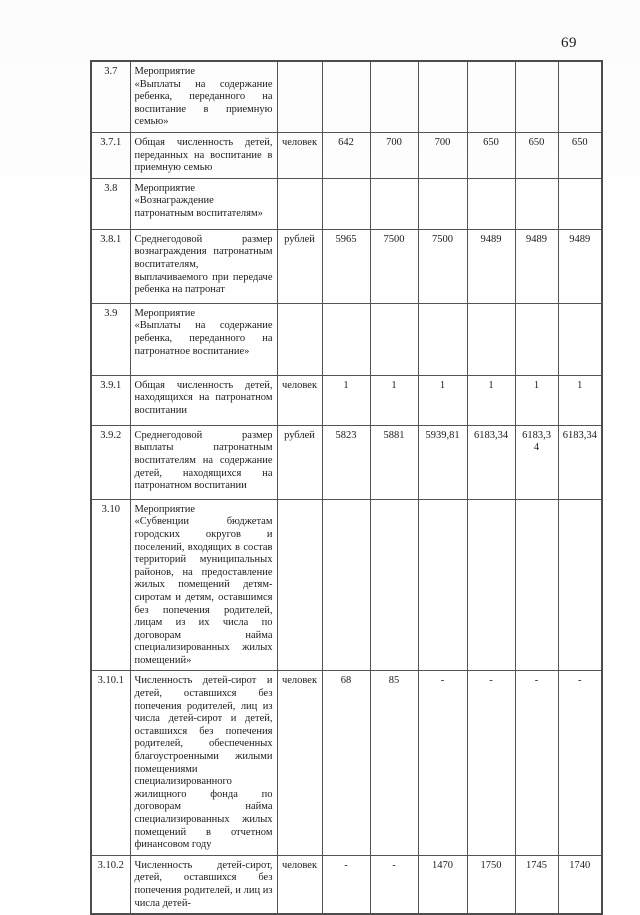  I want to click on value-cell: 68, so click(346, 763).